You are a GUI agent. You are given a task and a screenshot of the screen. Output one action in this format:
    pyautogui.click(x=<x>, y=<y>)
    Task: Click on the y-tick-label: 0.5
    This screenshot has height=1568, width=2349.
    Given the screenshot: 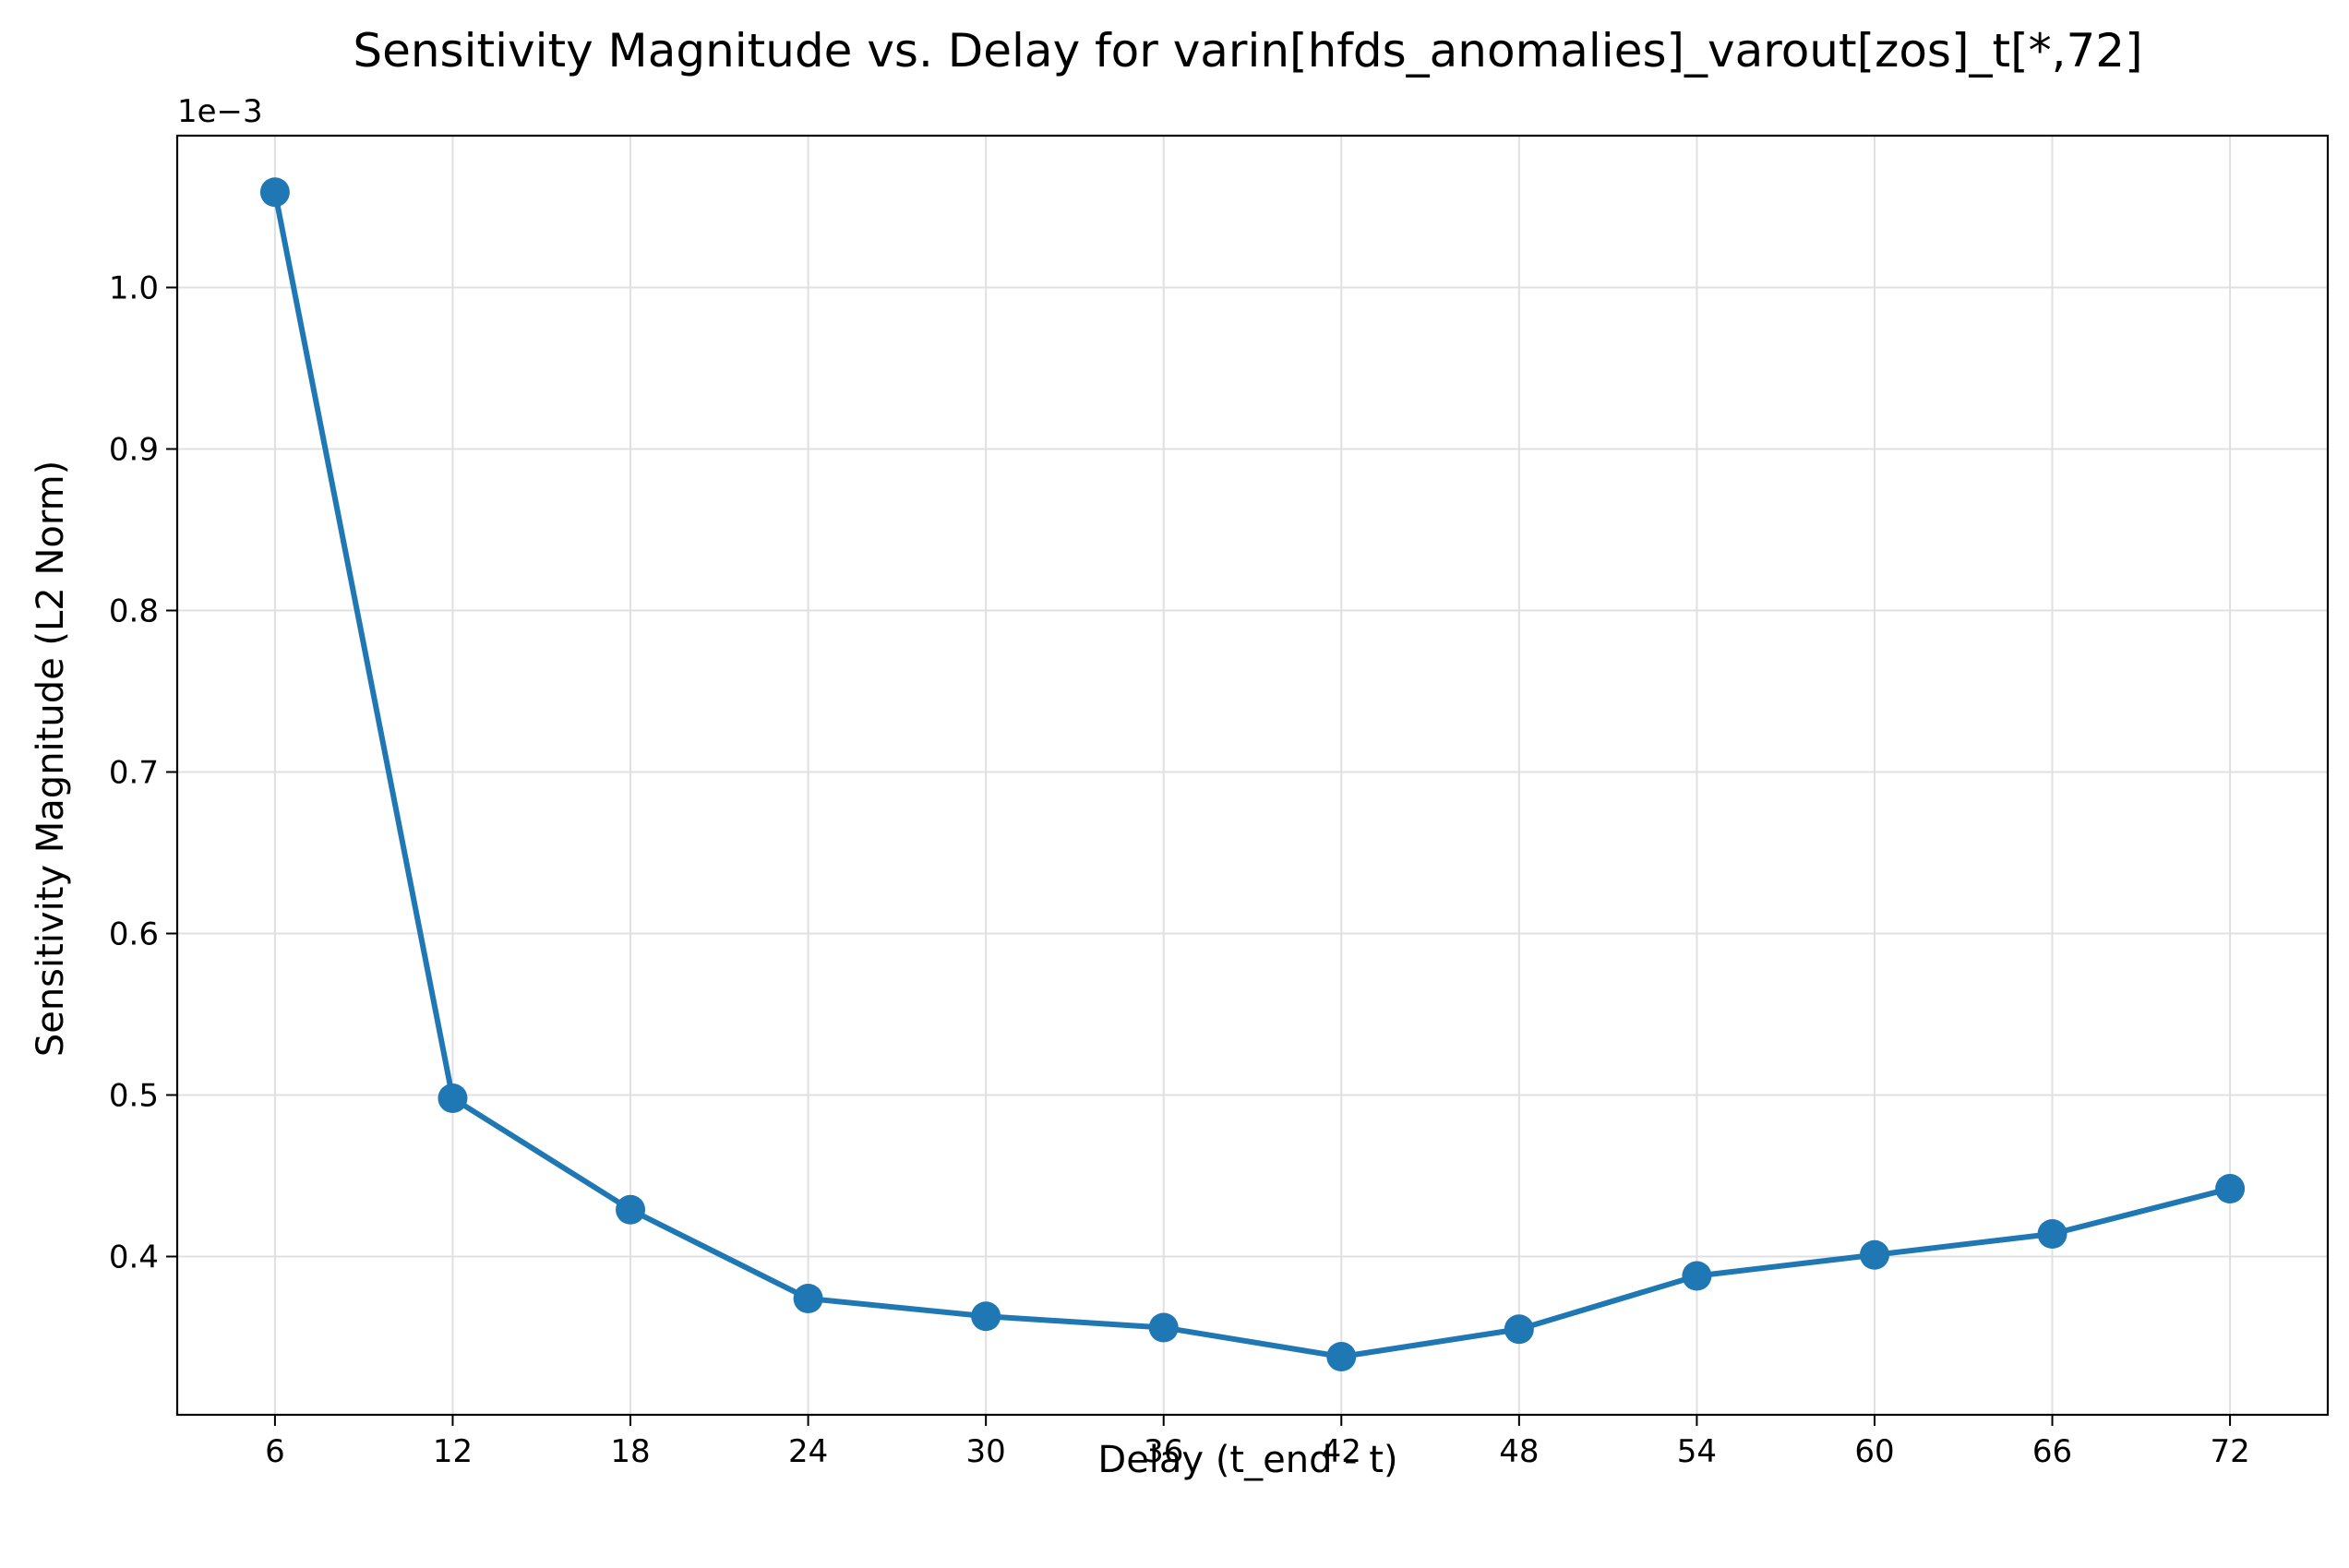 What is the action you would take?
    pyautogui.click(x=134, y=1097)
    